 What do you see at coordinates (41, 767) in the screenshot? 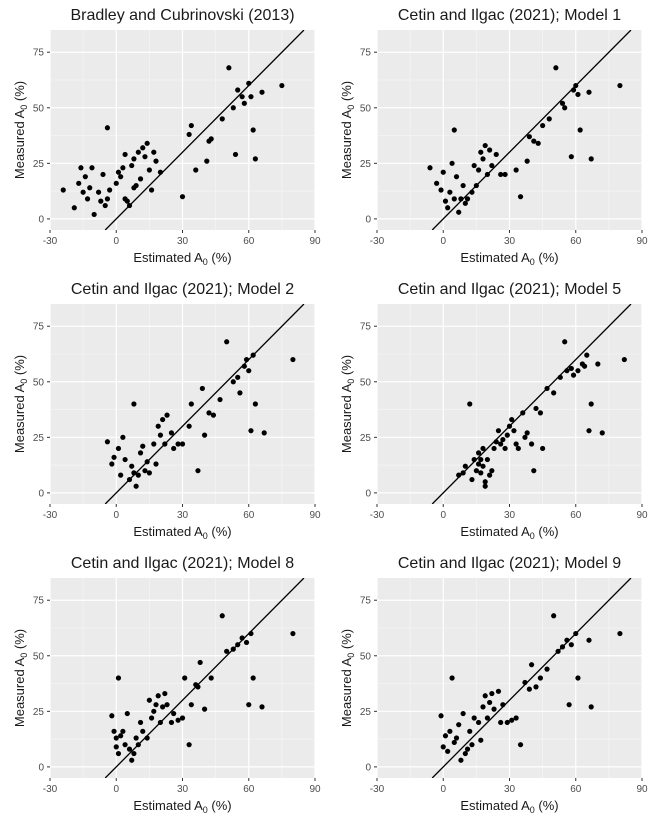
I see `y-tick-label: 0` at bounding box center [41, 767].